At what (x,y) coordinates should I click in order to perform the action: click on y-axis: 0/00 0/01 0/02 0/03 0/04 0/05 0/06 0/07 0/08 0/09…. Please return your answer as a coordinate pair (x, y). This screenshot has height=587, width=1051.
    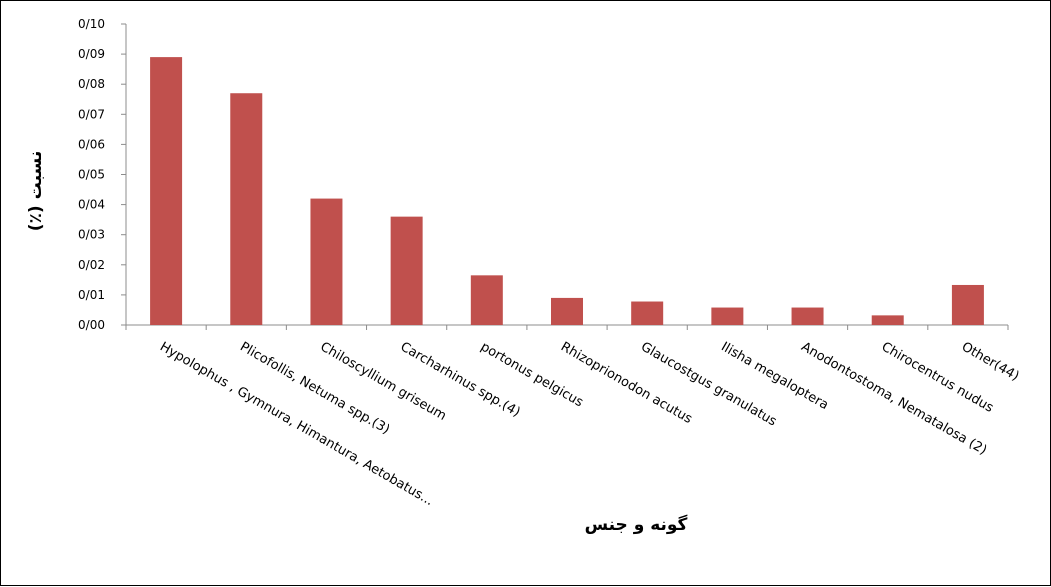
    Looking at the image, I should click on (102, 174).